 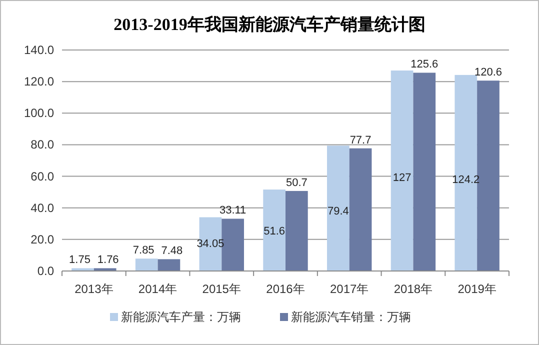 What do you see at coordinates (108, 260) in the screenshot?
I see `data-label: 1.76` at bounding box center [108, 260].